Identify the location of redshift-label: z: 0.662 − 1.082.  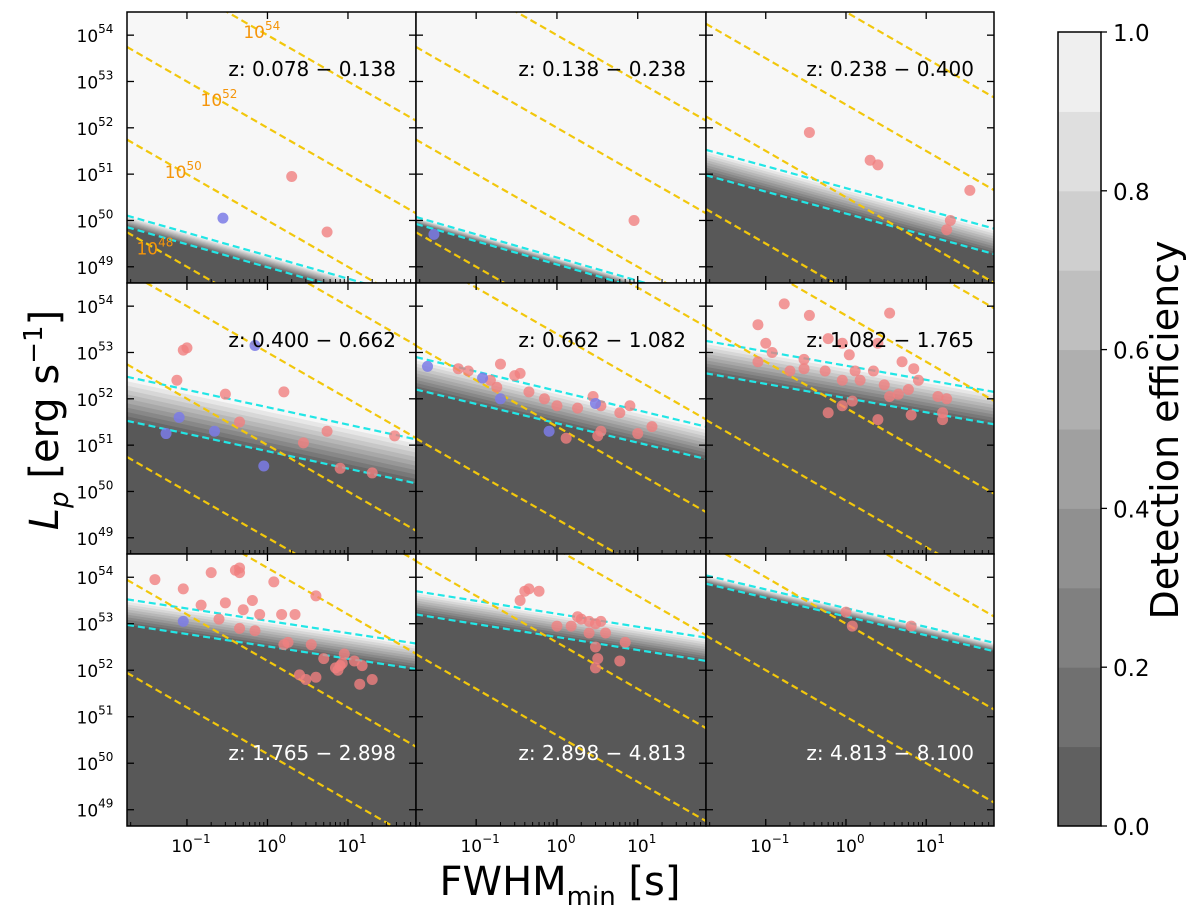
(602, 340).